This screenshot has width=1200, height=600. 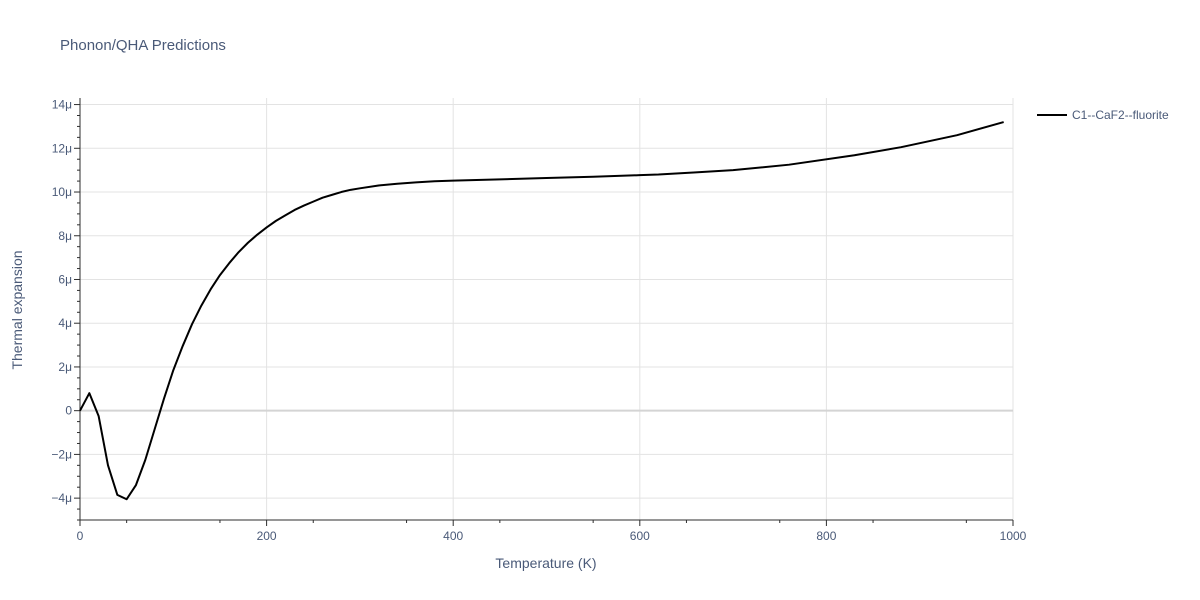 I want to click on x-tick-label: 400, so click(x=453, y=536).